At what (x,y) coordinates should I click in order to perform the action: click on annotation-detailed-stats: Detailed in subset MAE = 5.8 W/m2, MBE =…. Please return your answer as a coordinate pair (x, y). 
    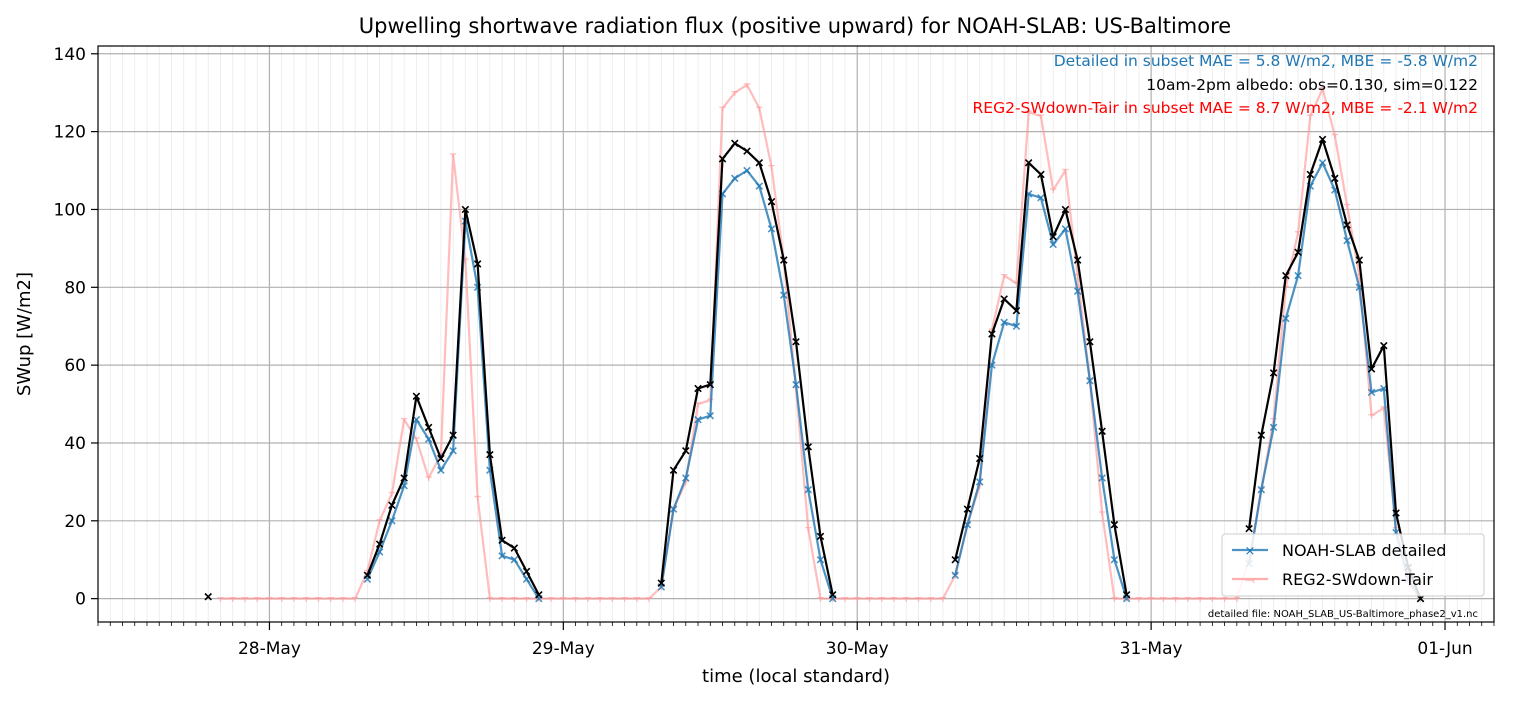
    Looking at the image, I should click on (1266, 61).